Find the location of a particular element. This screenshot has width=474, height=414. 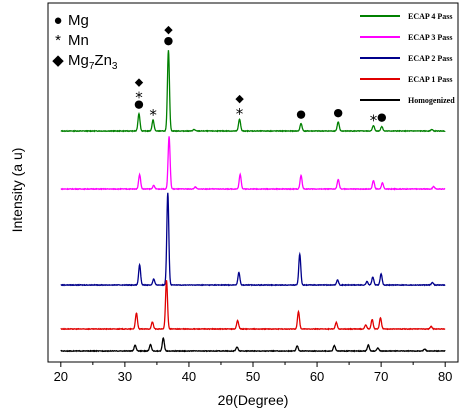

legend-label: ECAP 1 Pass is located at coordinates (430, 79).